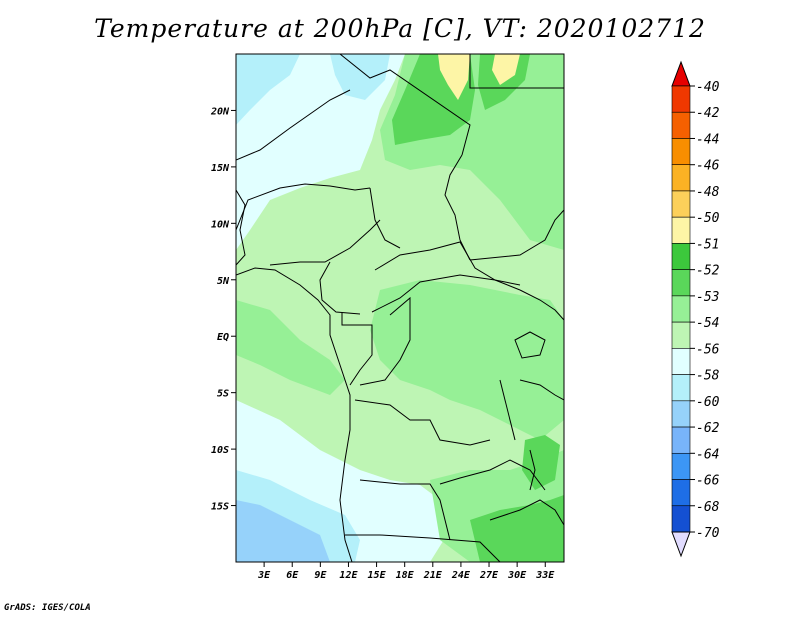 The height and width of the screenshot is (618, 800). Describe the element at coordinates (708, 271) in the screenshot. I see `colorbar-label: -52` at that location.